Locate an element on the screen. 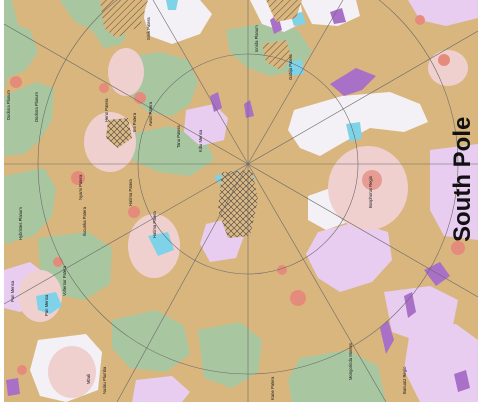 The image size is (482, 408). region-title: South Pole is located at coordinates (462, 179).